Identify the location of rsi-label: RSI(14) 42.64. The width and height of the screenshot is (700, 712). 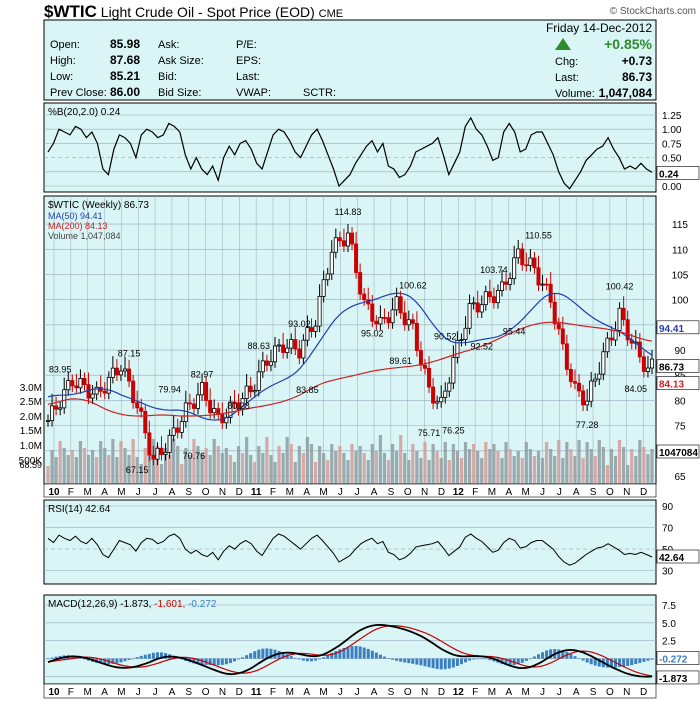
(79, 509).